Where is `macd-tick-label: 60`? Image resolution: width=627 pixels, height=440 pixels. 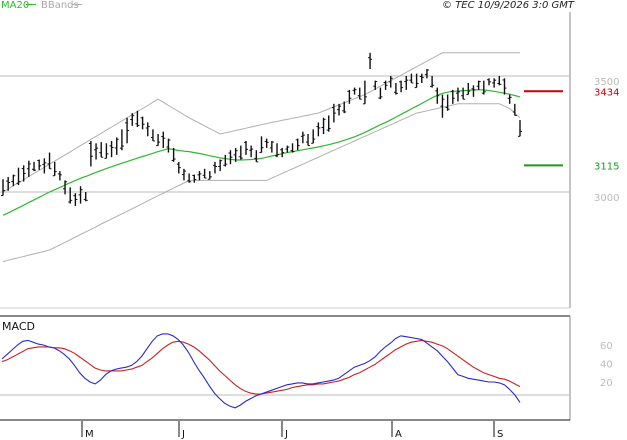
macd-tick-label: 60 is located at coordinates (606, 346).